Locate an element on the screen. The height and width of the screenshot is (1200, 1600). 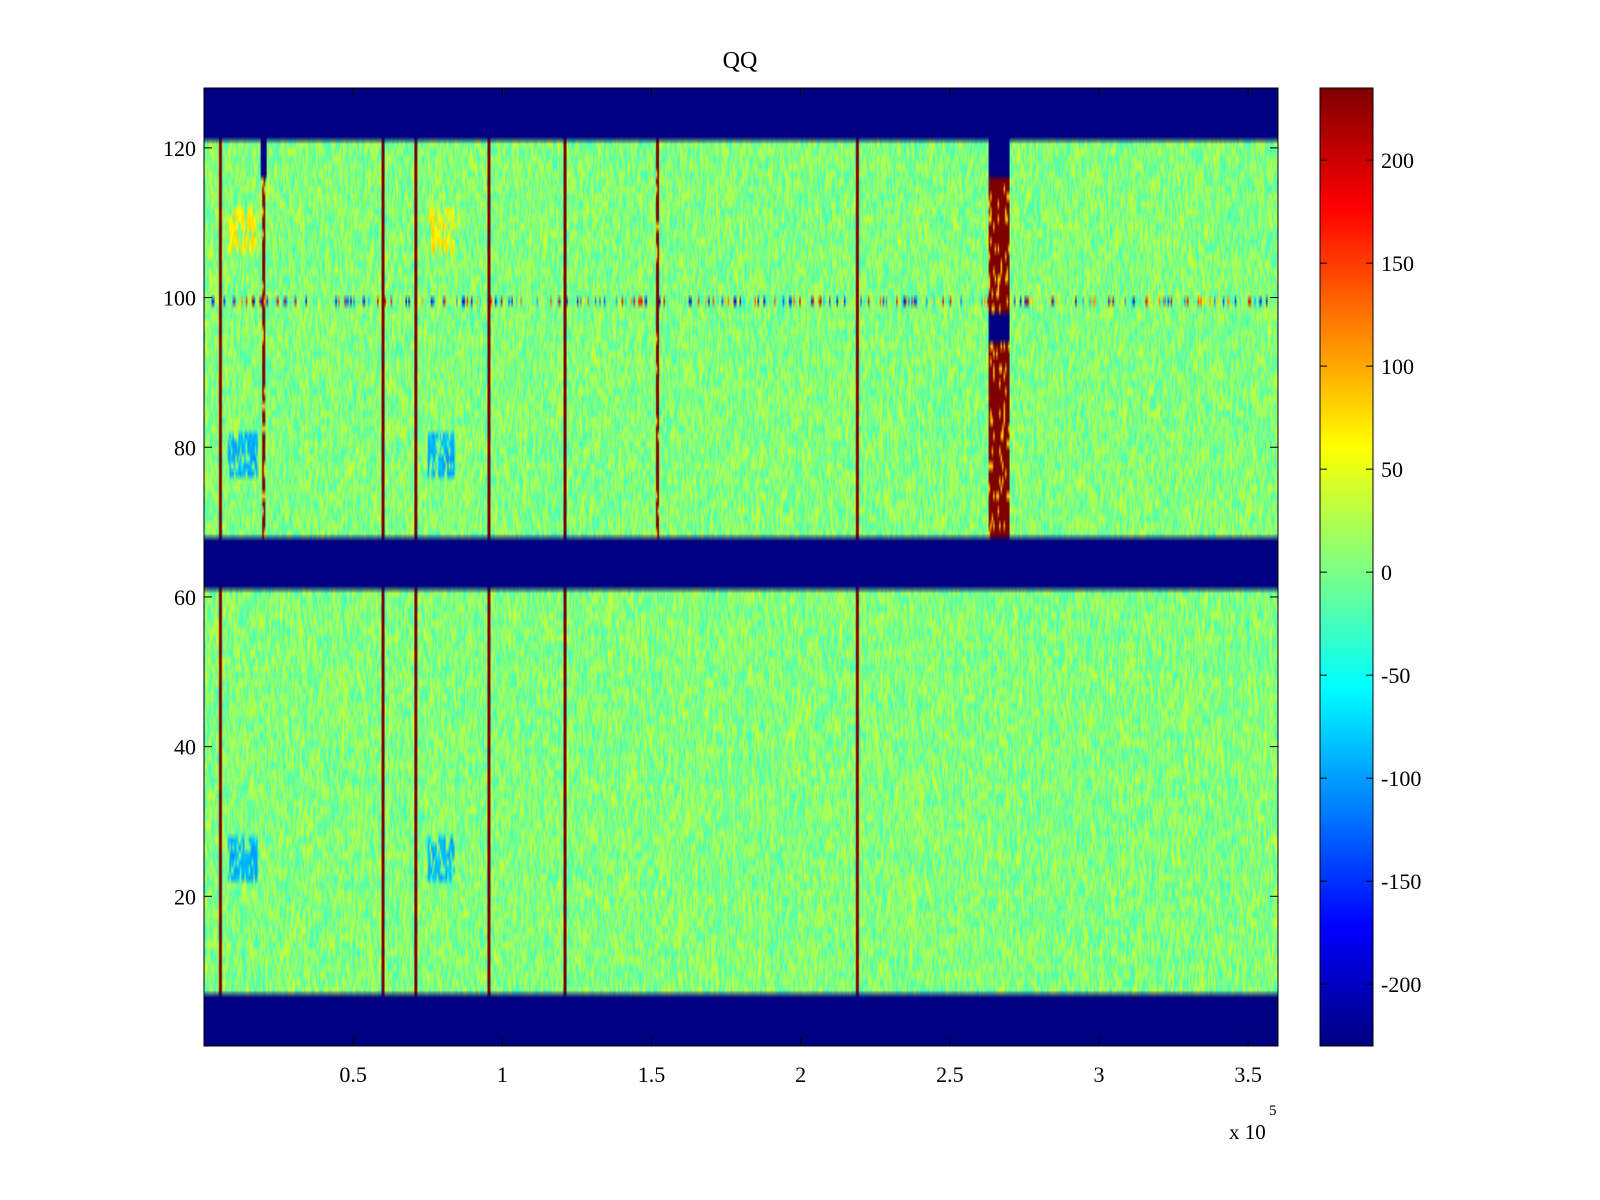
colorbar-tick-label: 200 is located at coordinates (1397, 160).